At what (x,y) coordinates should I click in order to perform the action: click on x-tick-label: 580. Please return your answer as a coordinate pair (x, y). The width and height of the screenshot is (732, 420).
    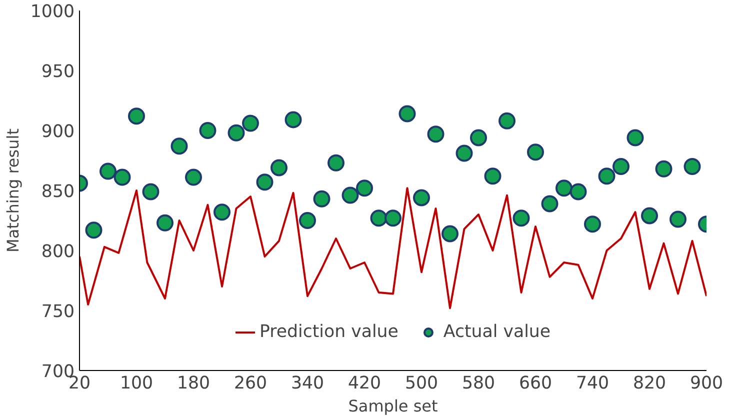
    Looking at the image, I should click on (479, 384).